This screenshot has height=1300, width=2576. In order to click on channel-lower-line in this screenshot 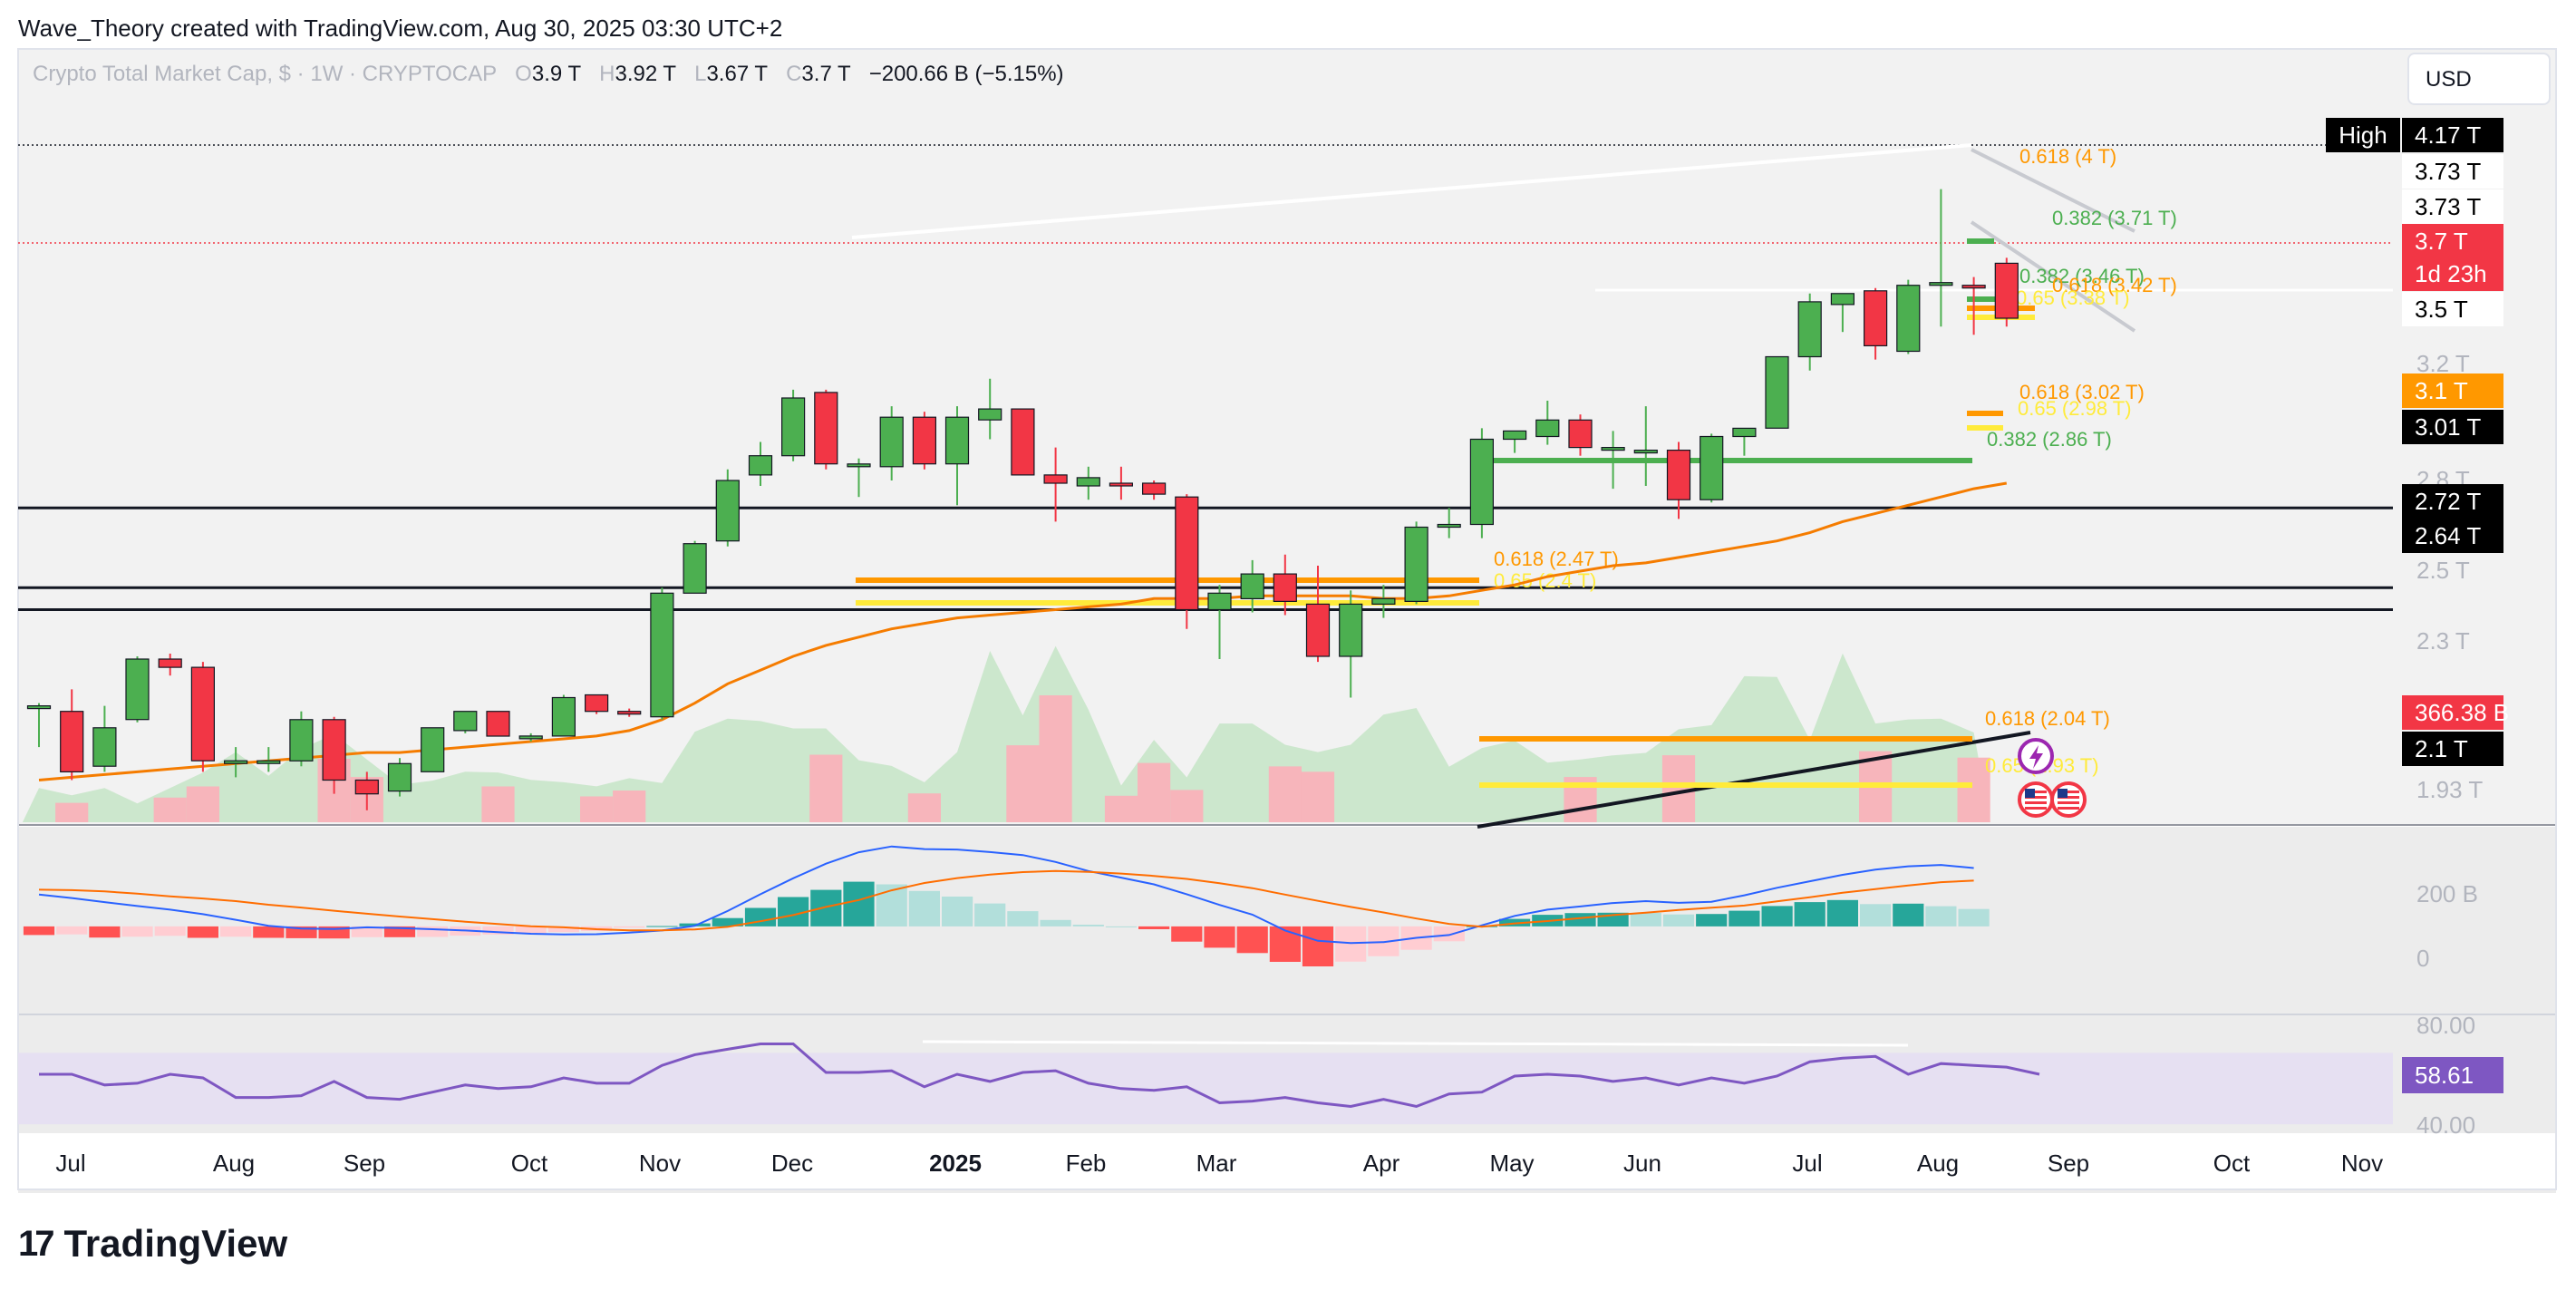, I will do `click(2053, 276)`.